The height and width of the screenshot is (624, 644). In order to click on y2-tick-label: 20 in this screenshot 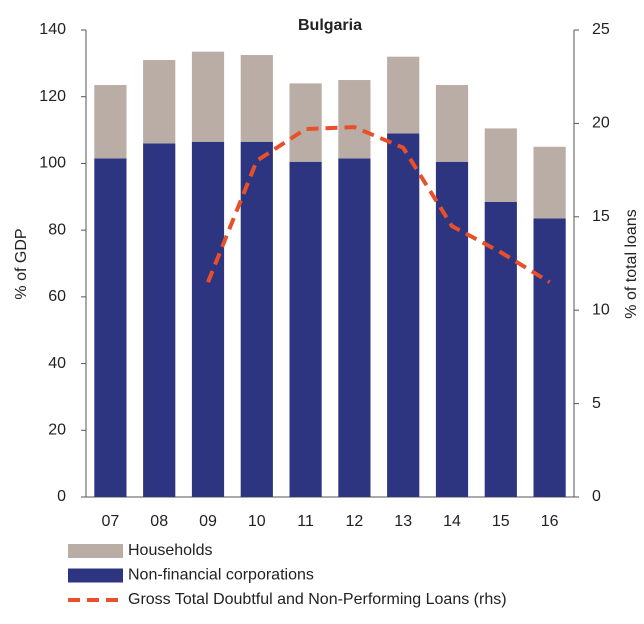, I will do `click(601, 123)`.